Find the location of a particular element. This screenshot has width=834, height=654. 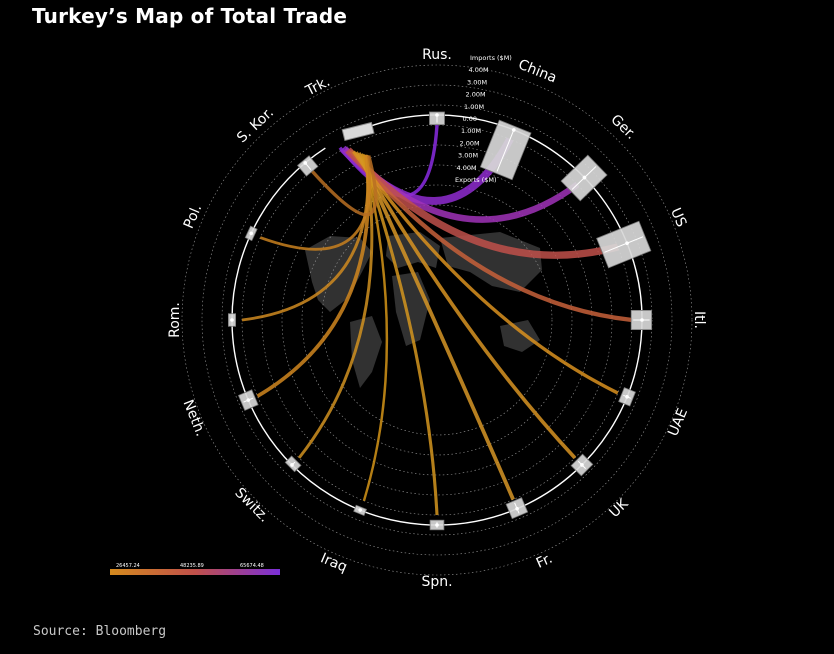

source-note: Source: Bloomberg is located at coordinates (100, 631).